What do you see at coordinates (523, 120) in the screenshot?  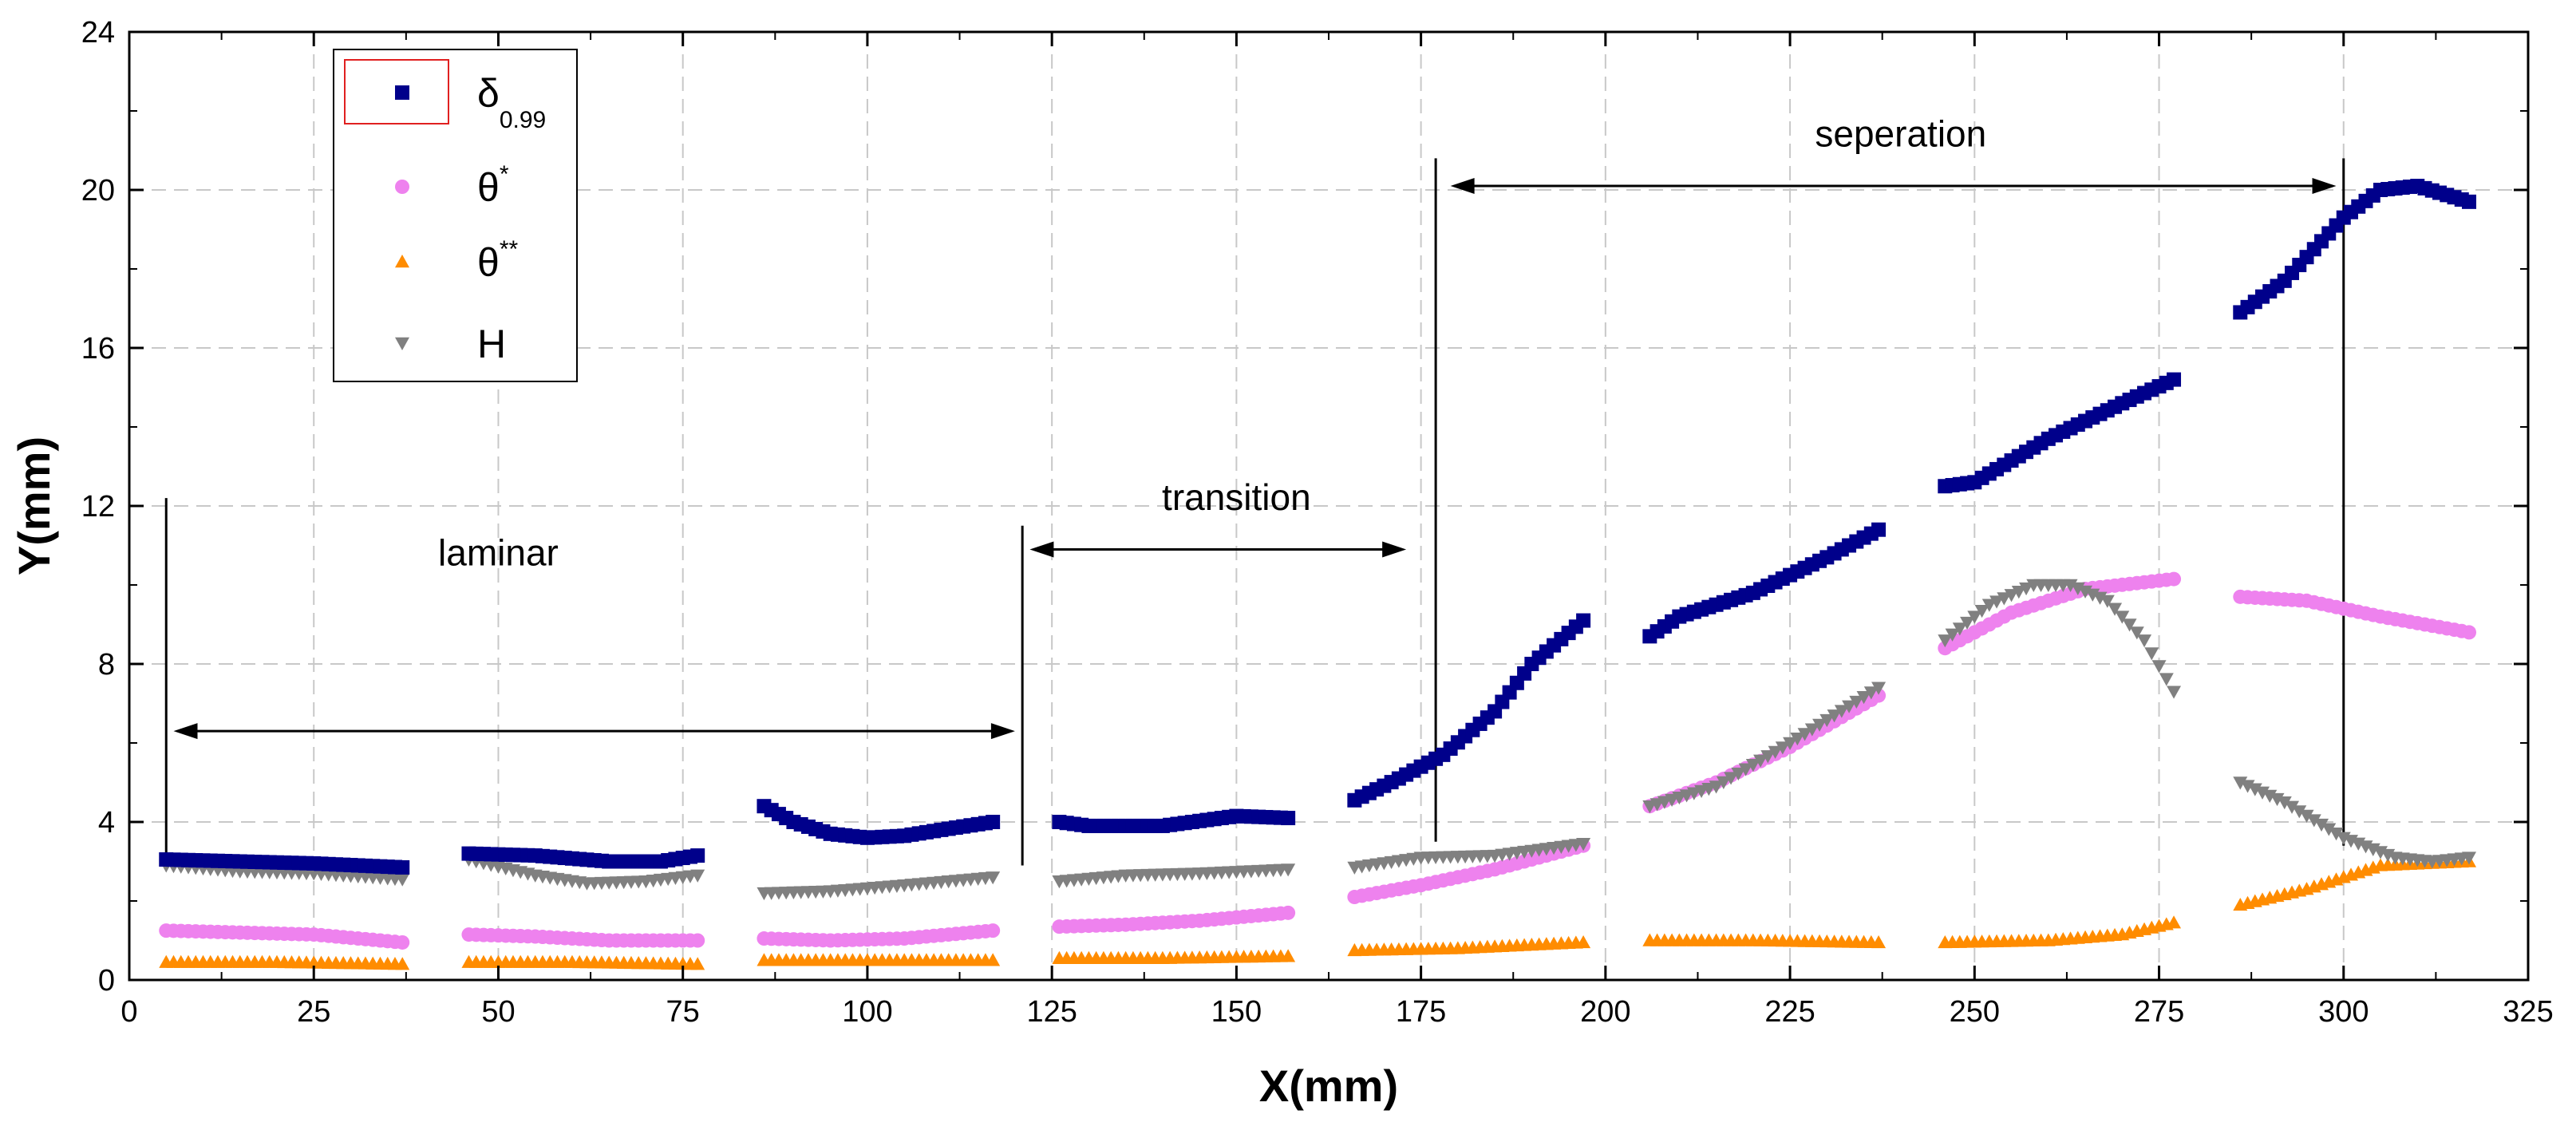 I see `legend-subscript: 0.99` at bounding box center [523, 120].